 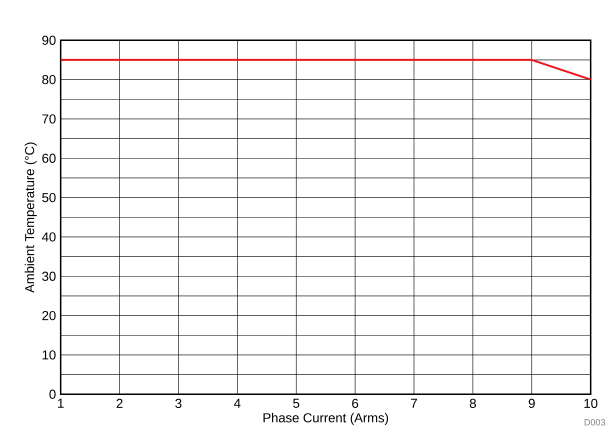 What do you see at coordinates (591, 403) in the screenshot?
I see `x-tick-label: 10` at bounding box center [591, 403].